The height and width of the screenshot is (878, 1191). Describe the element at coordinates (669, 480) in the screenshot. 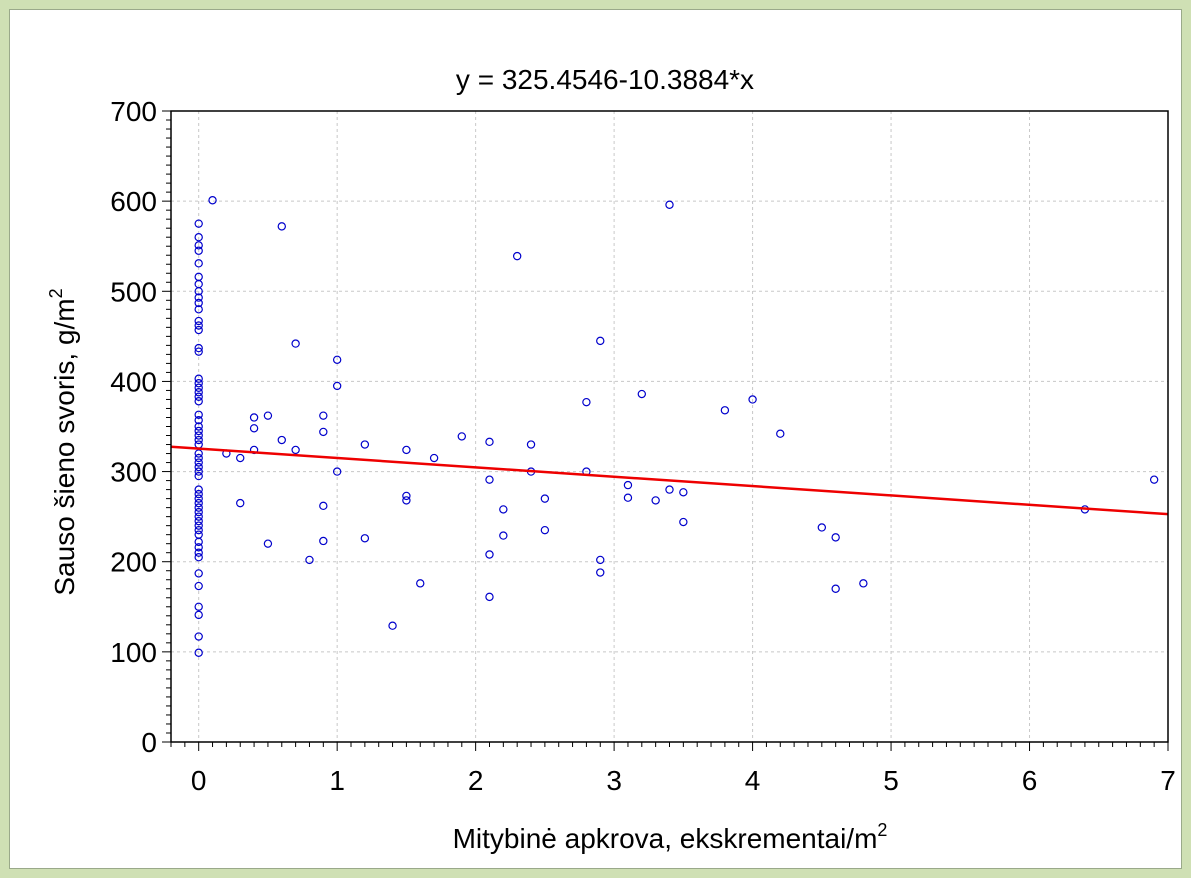

I see `regression-line` at that location.